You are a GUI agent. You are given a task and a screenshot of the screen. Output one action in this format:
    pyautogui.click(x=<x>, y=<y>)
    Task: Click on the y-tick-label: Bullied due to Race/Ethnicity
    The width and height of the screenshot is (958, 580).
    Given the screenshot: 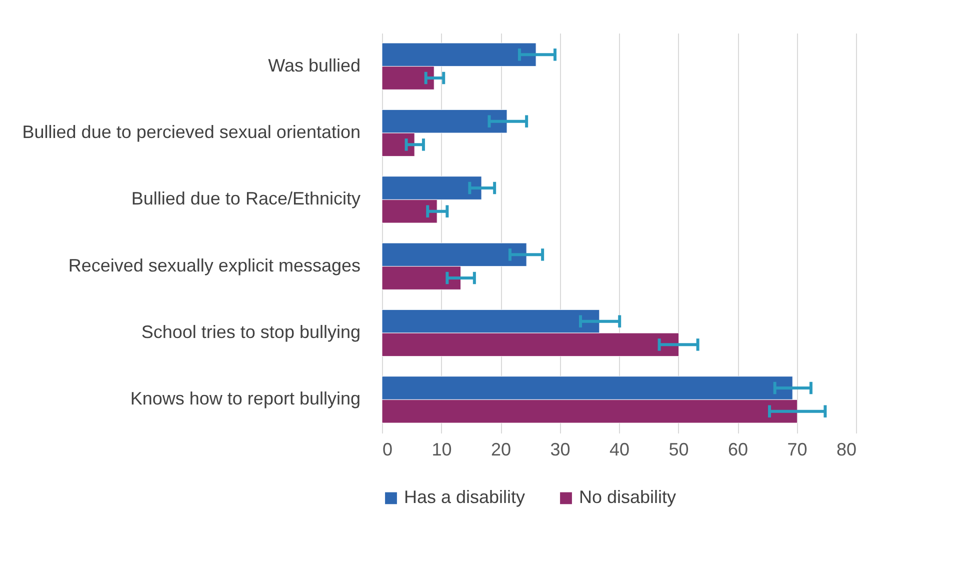 What is the action you would take?
    pyautogui.click(x=245, y=198)
    